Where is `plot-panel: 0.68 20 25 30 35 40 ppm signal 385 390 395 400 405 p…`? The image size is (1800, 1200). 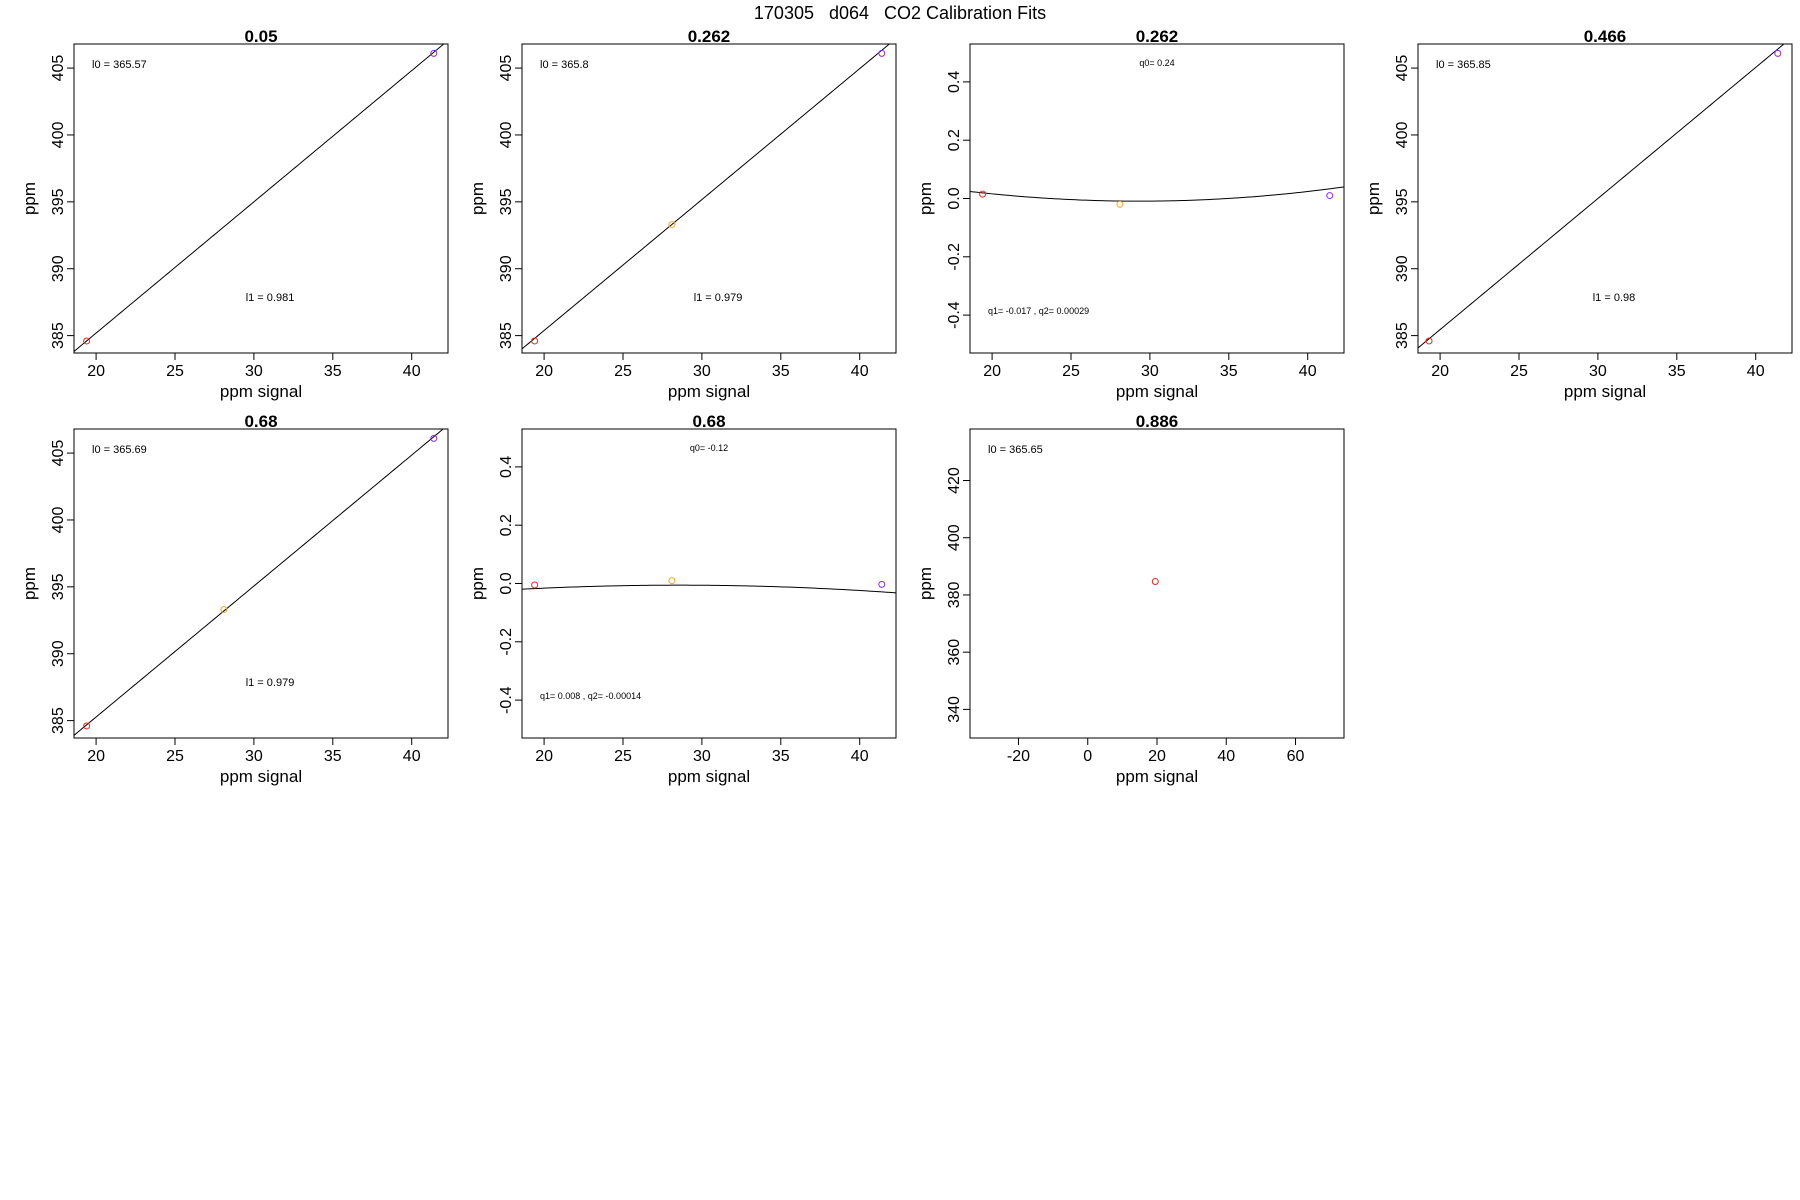
plot-panel: 0.68 20 25 30 35 40 ppm signal 385 390 395 400 405 p… is located at coordinates (234, 599).